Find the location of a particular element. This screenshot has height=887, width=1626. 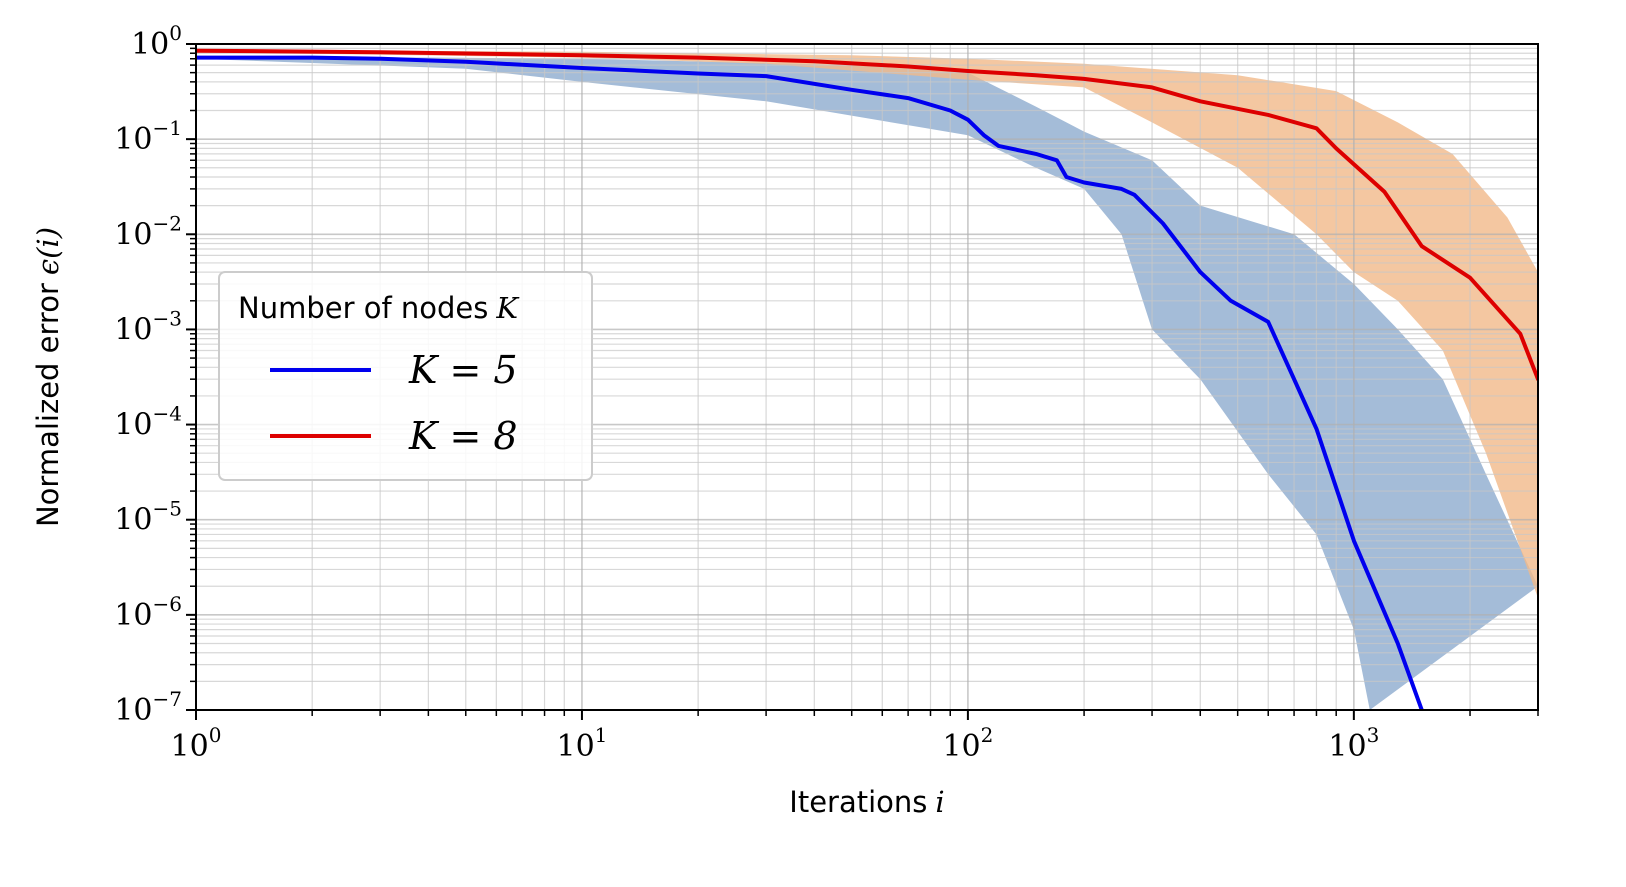

y-tick-label: 10⁻⁴ is located at coordinates (148, 422).